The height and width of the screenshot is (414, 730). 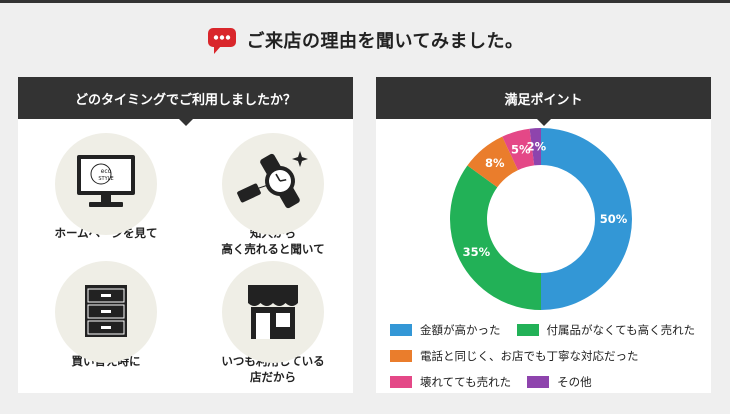 I want to click on donut-value-label: 35%, so click(x=477, y=252).